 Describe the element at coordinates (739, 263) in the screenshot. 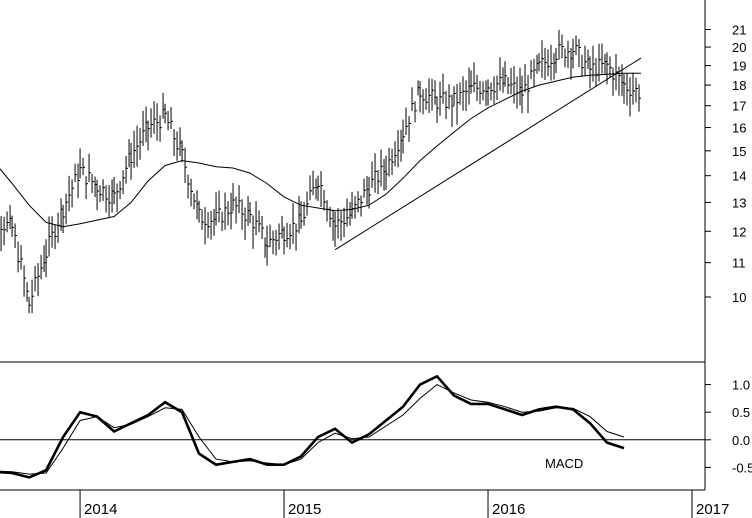

I see `price-tick-label: 11` at that location.